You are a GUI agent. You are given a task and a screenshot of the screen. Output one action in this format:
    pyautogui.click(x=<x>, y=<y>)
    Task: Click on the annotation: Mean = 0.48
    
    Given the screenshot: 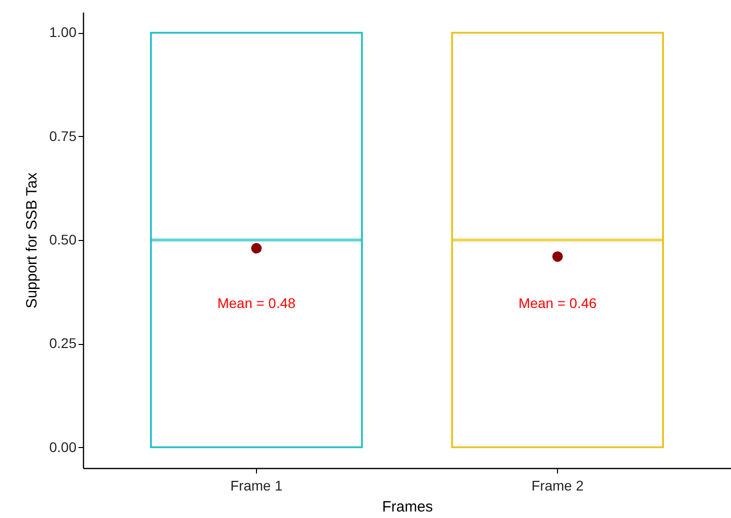 What is the action you would take?
    pyautogui.click(x=256, y=303)
    